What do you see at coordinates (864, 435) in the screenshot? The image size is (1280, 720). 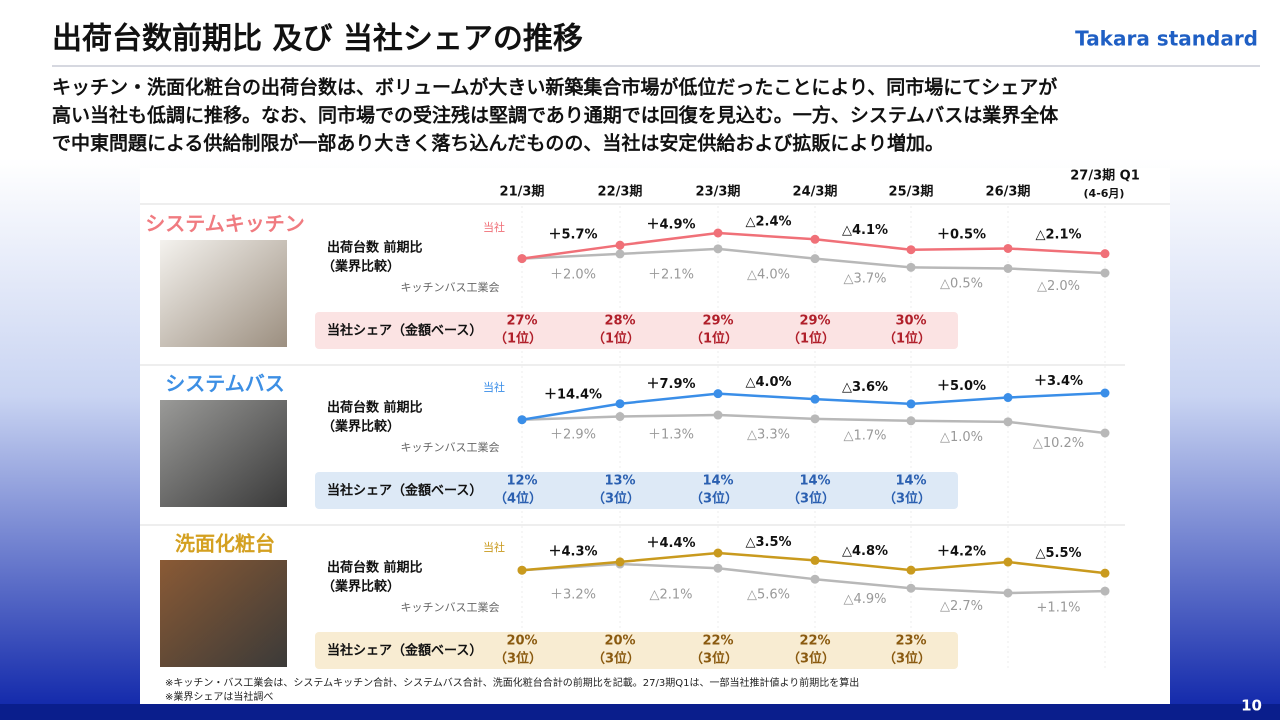 I see `value-label: △1.7%` at bounding box center [864, 435].